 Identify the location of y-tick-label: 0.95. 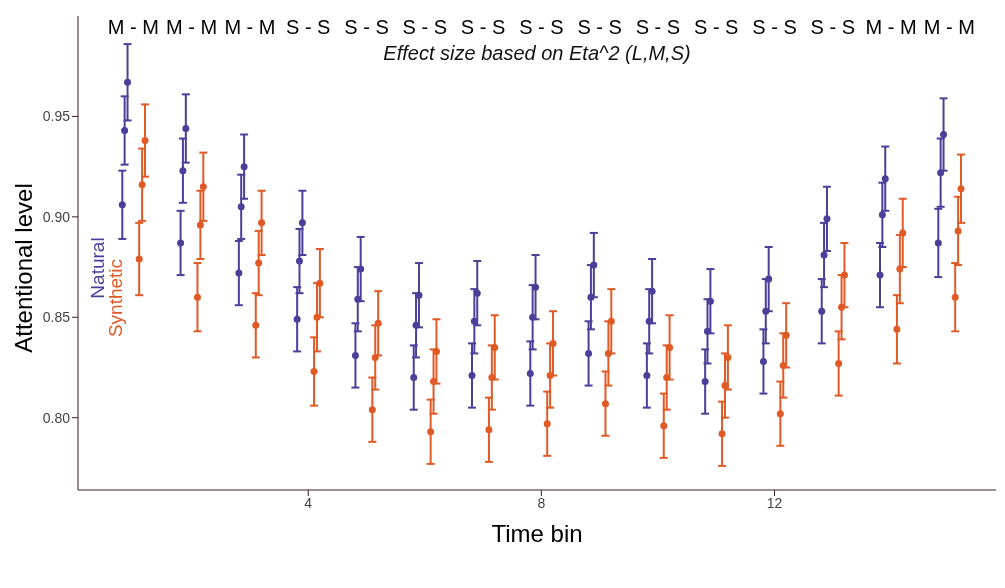
(56, 116).